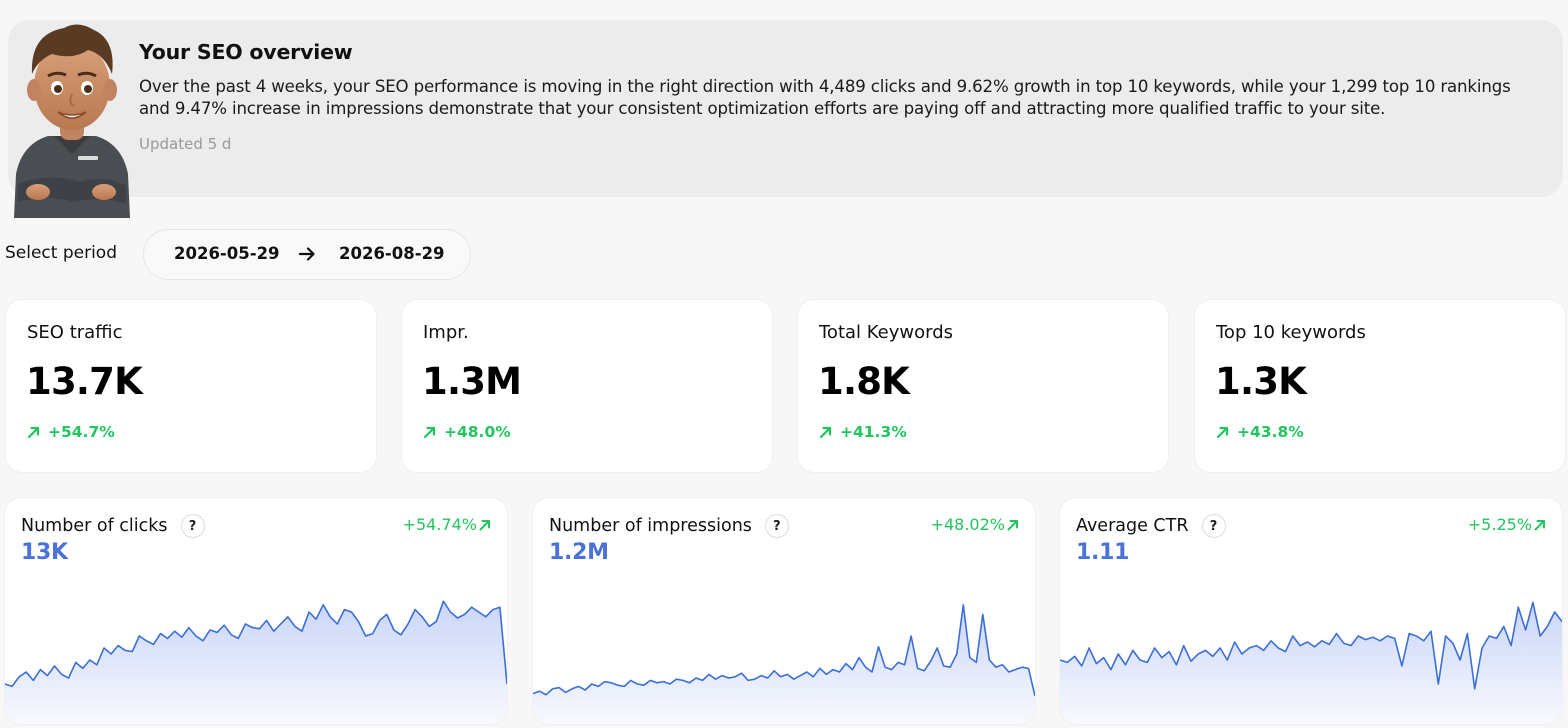  What do you see at coordinates (1291, 332) in the screenshot?
I see `kpi-label: Top 10 keywords` at bounding box center [1291, 332].